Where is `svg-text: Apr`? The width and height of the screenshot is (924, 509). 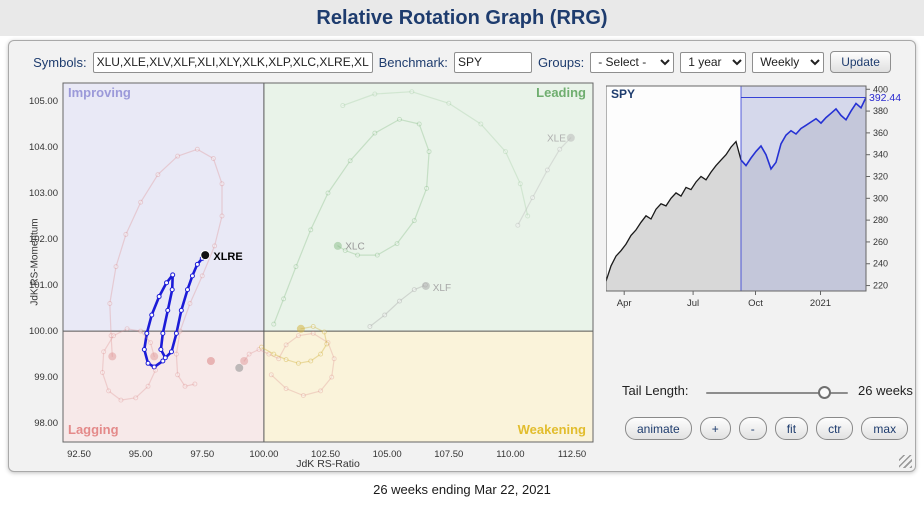
svg-text: Apr is located at coordinates (624, 303).